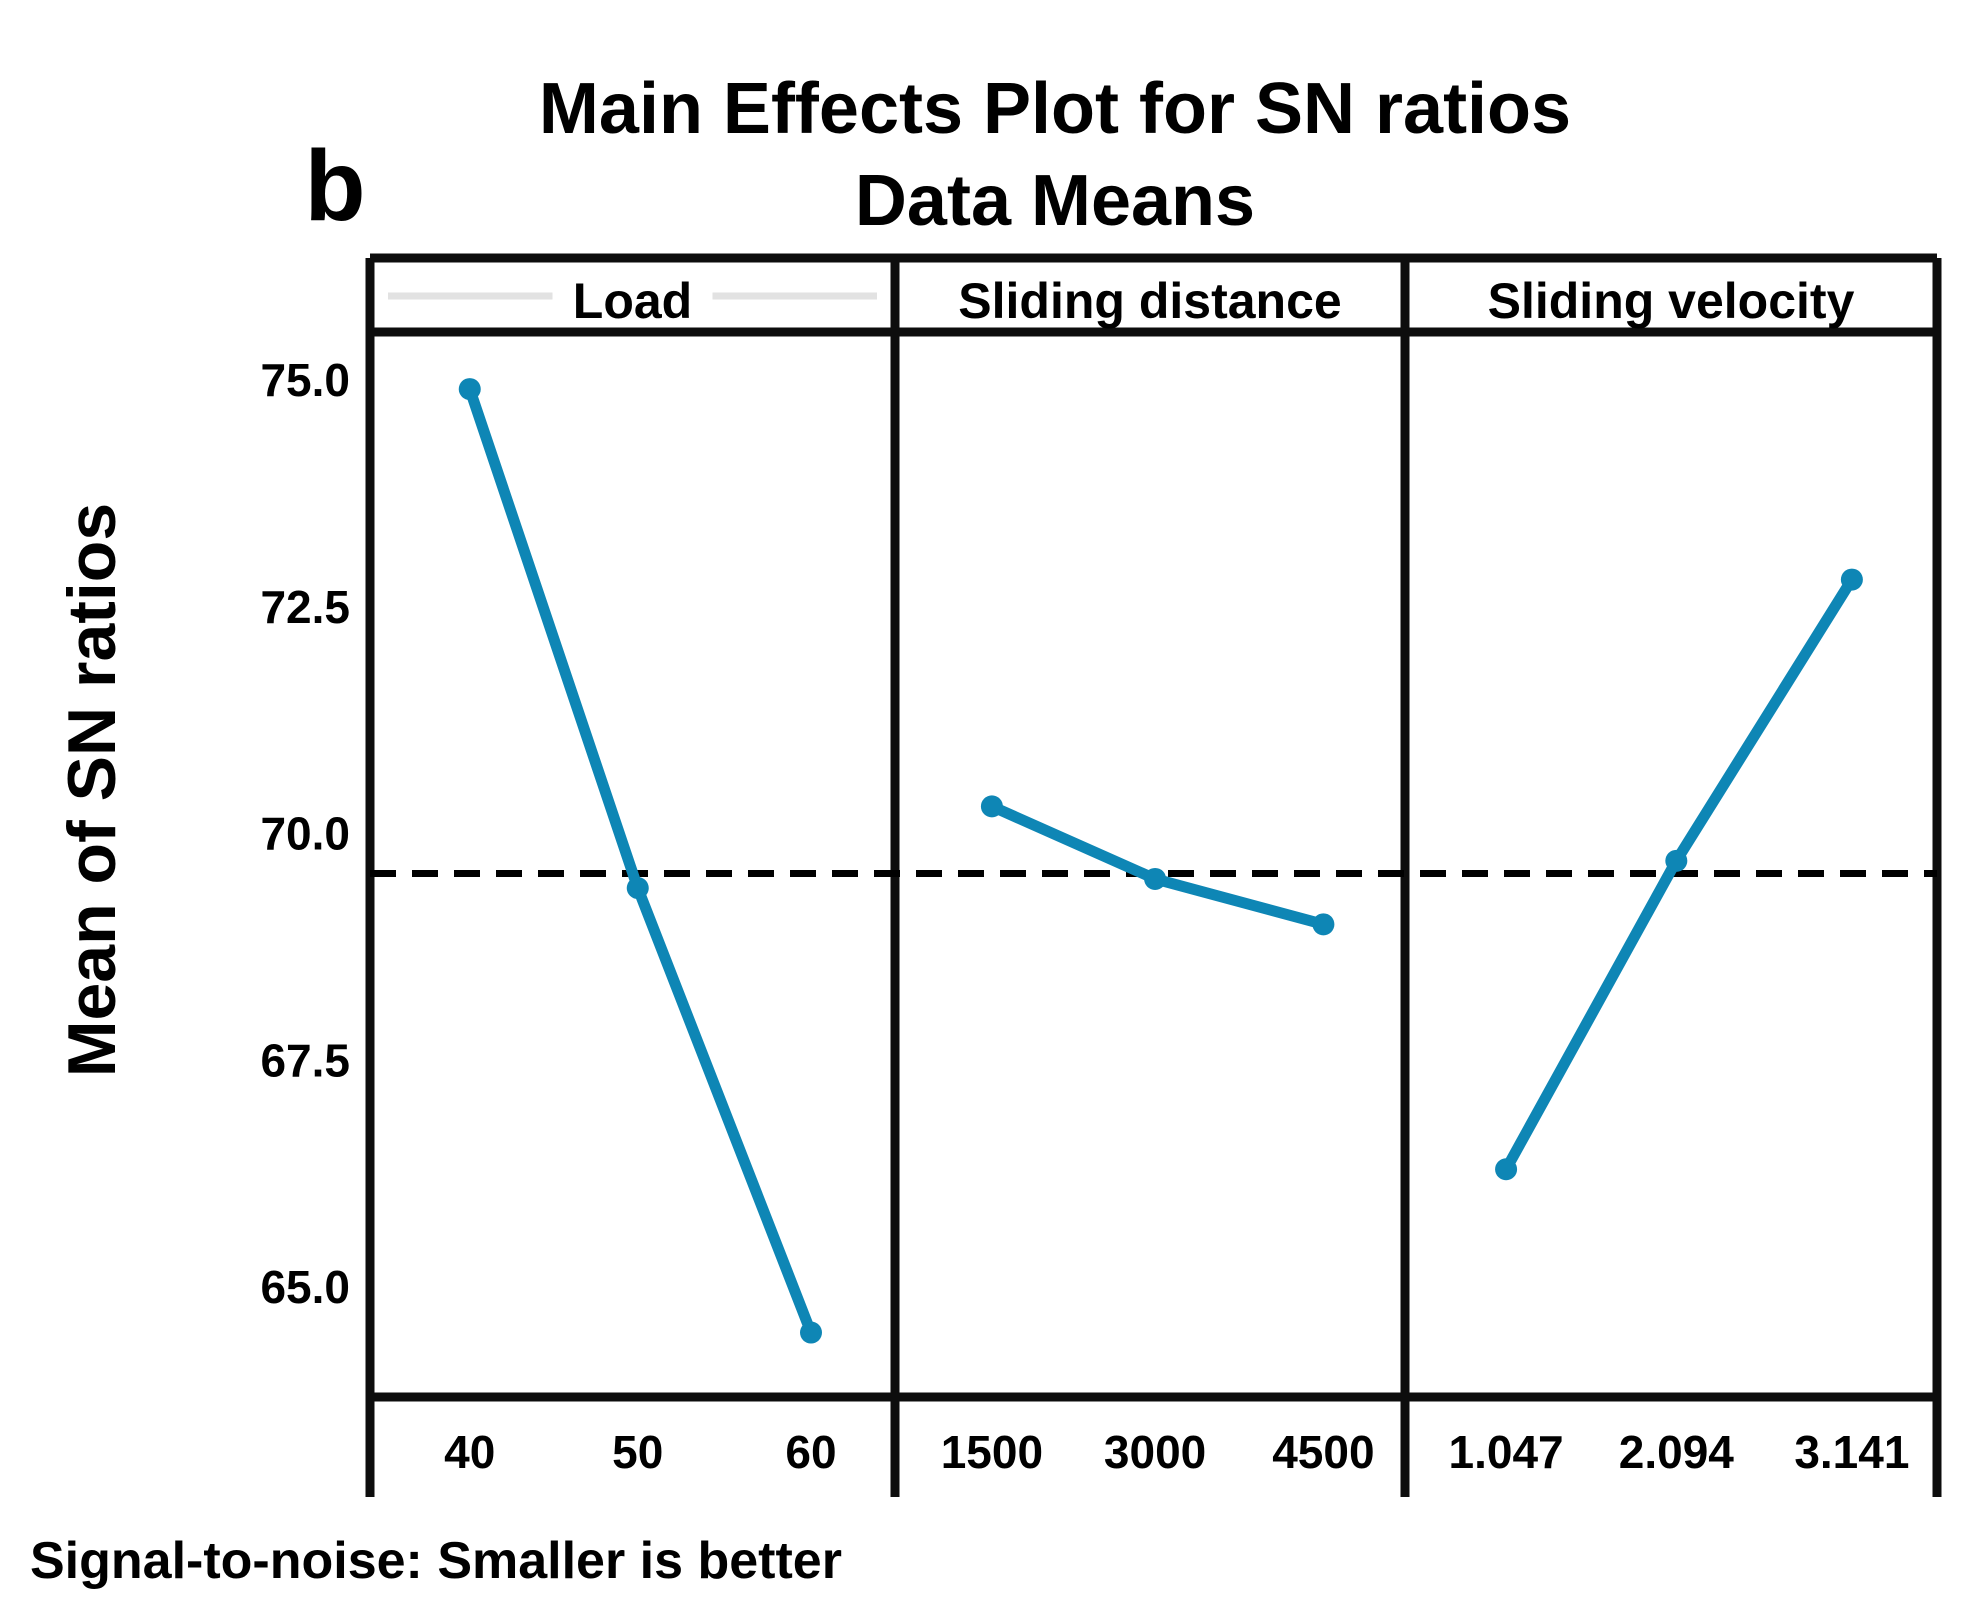  I want to click on x-tick-label: 3000, so click(1155, 1452).